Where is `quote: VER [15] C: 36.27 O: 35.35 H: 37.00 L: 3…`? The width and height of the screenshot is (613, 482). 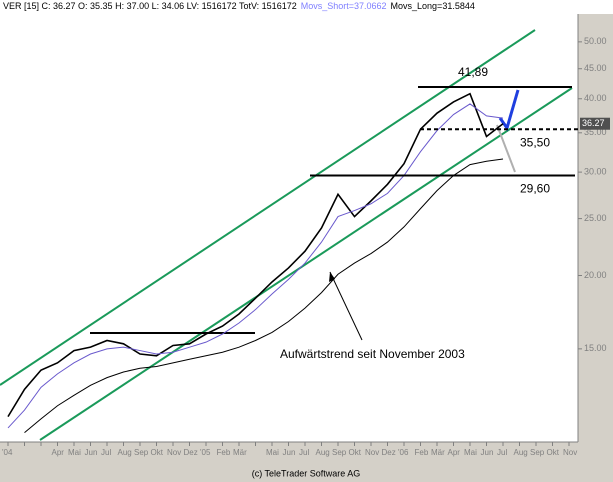
quote: VER [15] C: 36.27 O: 35.35 H: 37.00 L: 3… is located at coordinates (150, 6).